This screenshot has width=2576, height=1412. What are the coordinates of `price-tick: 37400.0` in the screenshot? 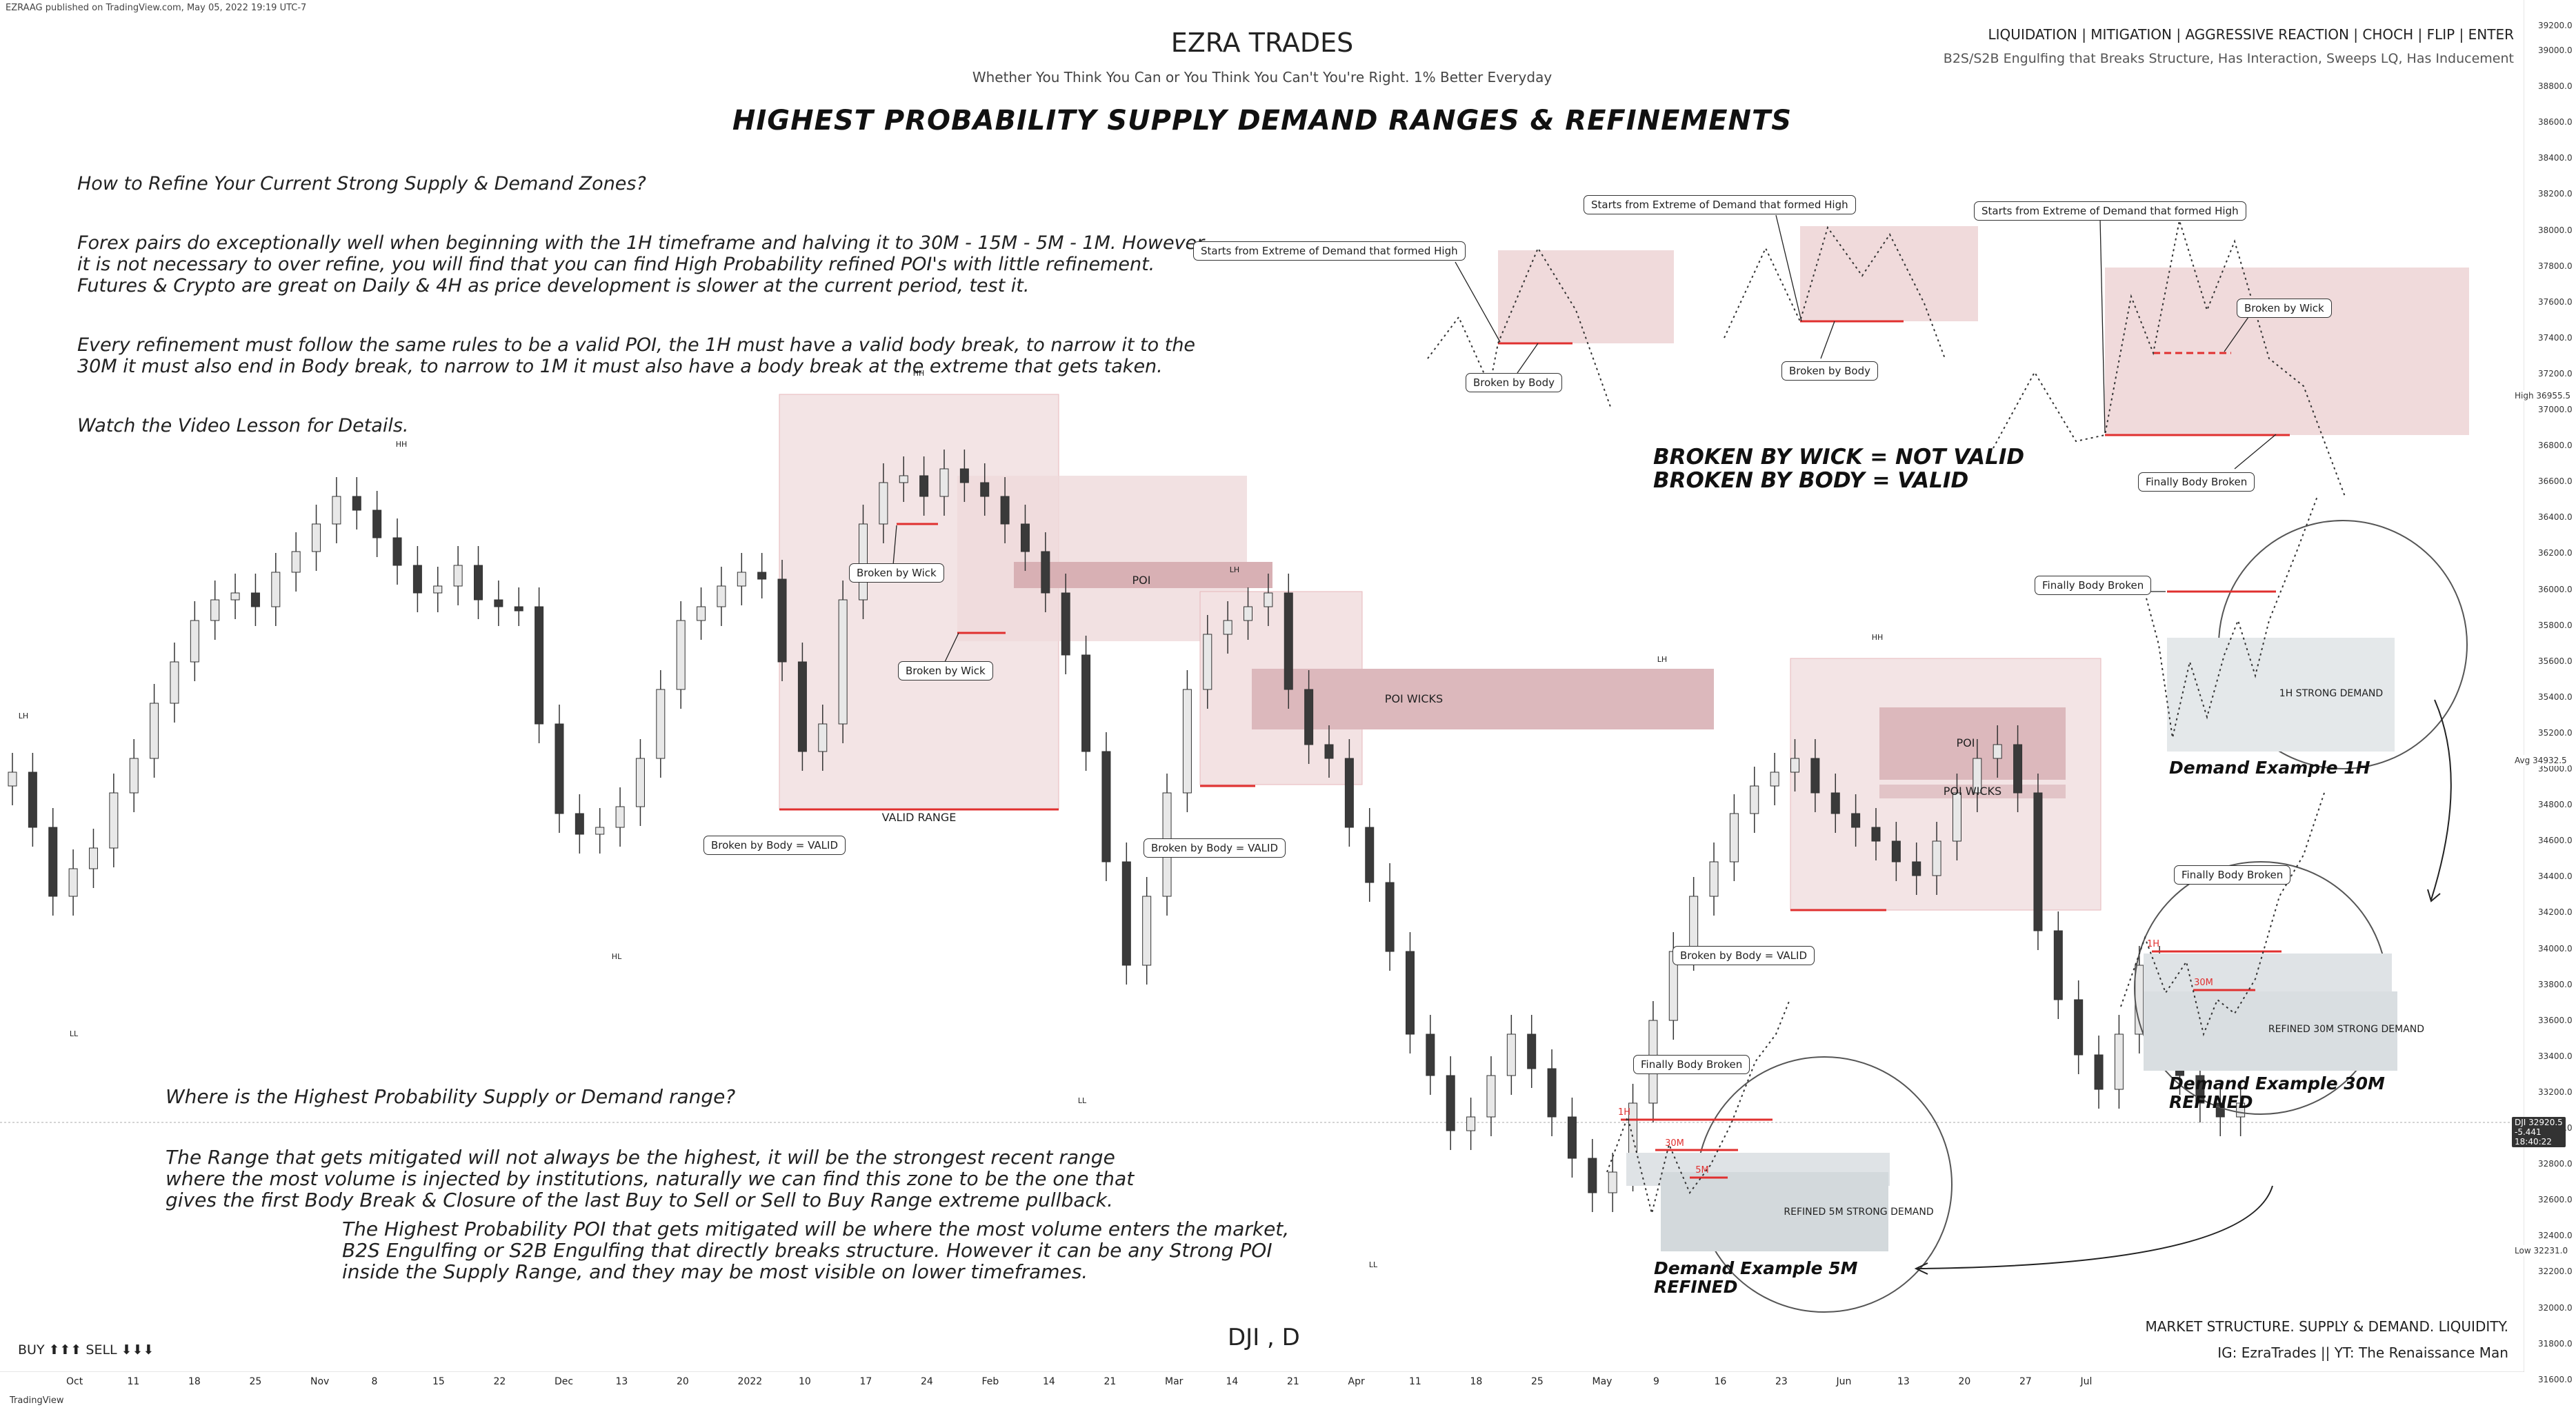 It's located at (2555, 337).